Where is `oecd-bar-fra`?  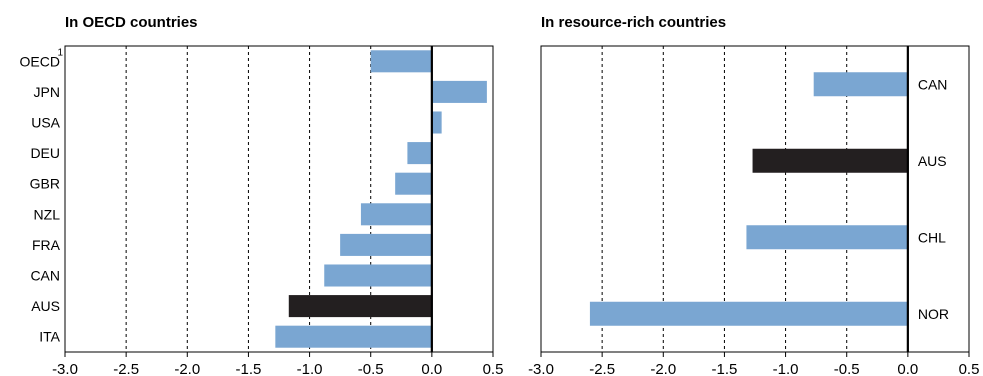
oecd-bar-fra is located at coordinates (386, 244).